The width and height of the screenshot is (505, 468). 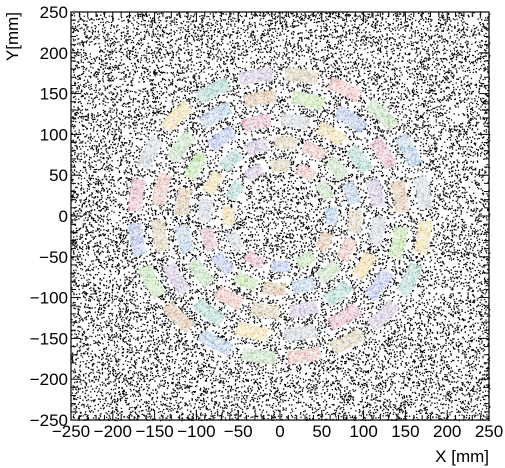 What do you see at coordinates (113, 431) in the screenshot?
I see `x-tick-label: −200` at bounding box center [113, 431].